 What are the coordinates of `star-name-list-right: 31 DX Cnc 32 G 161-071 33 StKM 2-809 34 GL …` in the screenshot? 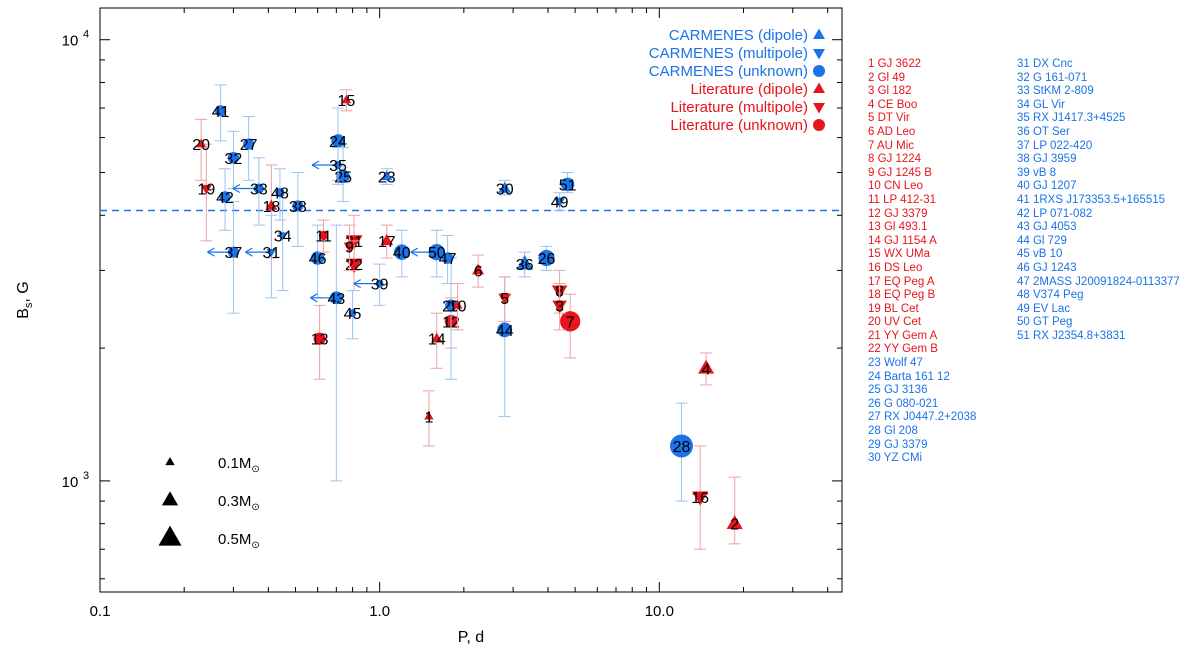 It's located at (1098, 200).